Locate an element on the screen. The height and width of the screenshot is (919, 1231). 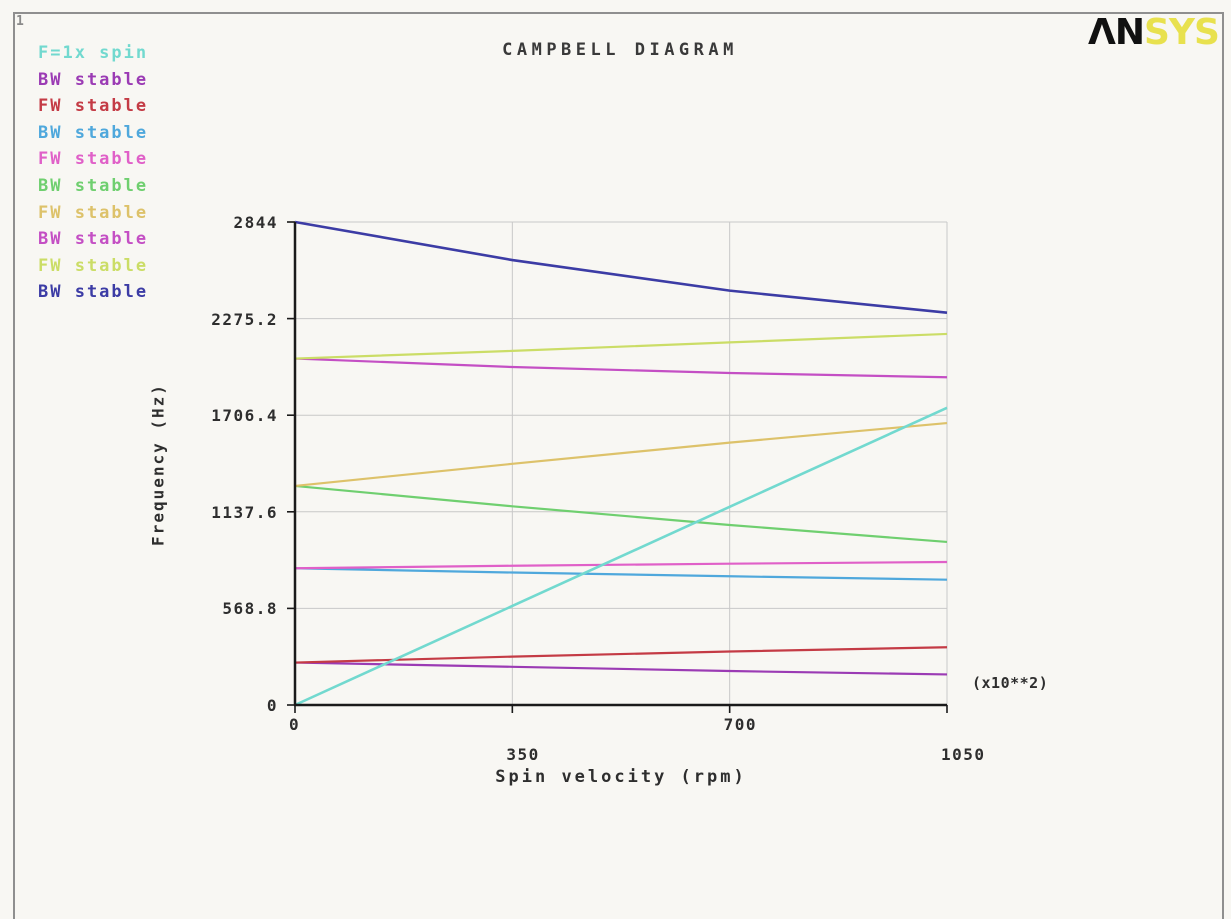
y-tick-label: 2275.2 is located at coordinates (244, 319).